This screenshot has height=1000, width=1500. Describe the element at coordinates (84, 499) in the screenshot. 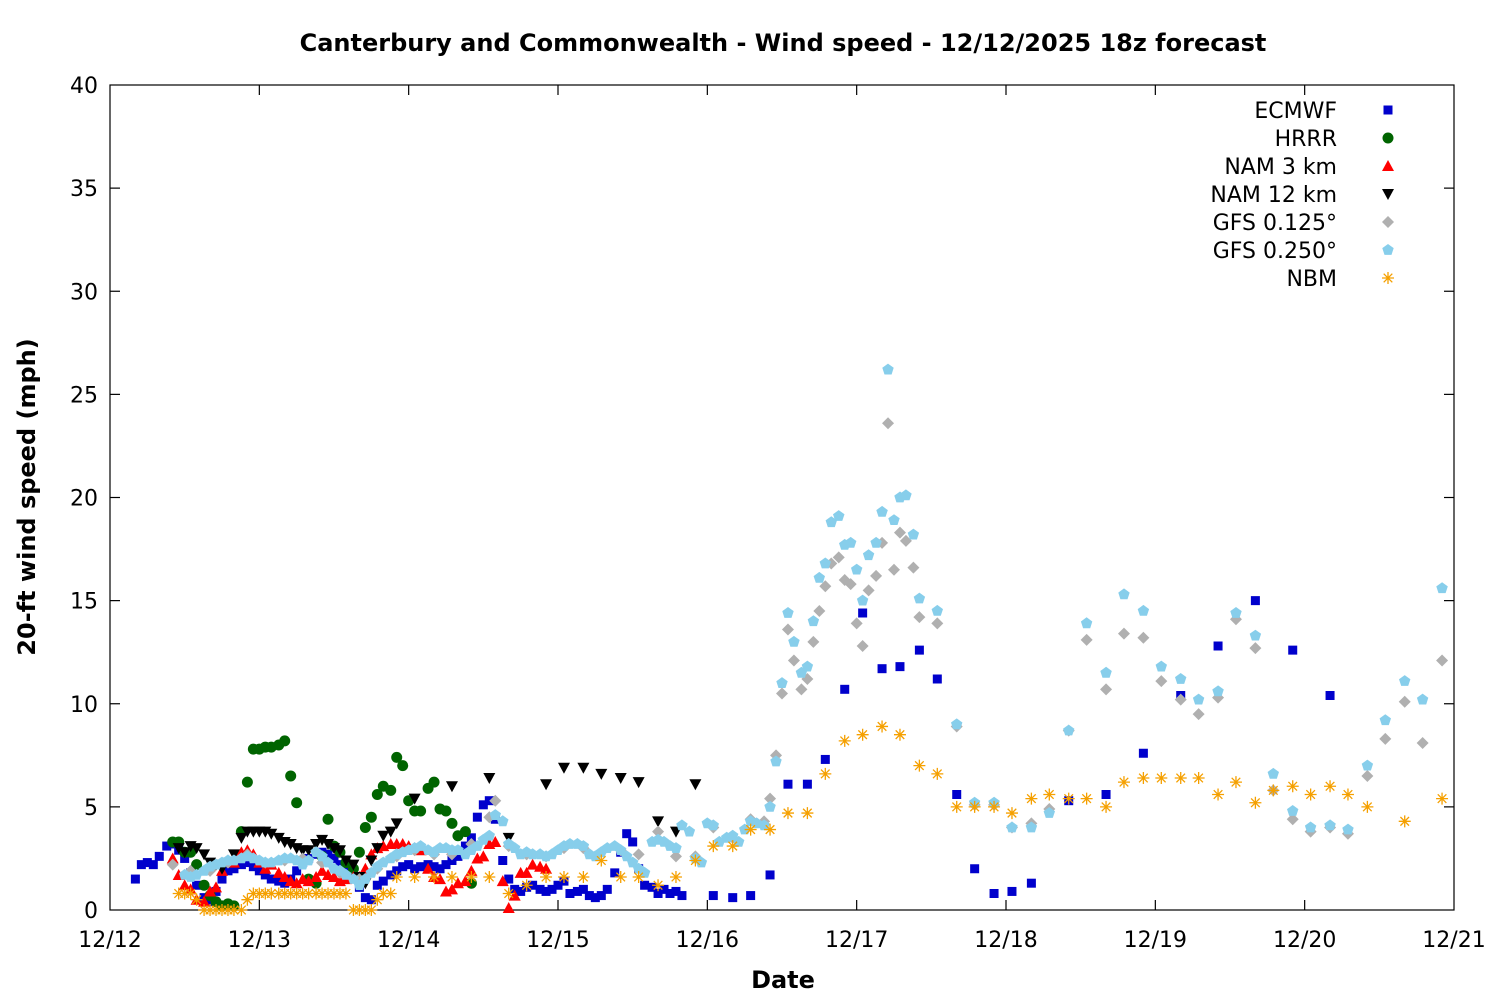

I see `y-tick-label: 20` at that location.